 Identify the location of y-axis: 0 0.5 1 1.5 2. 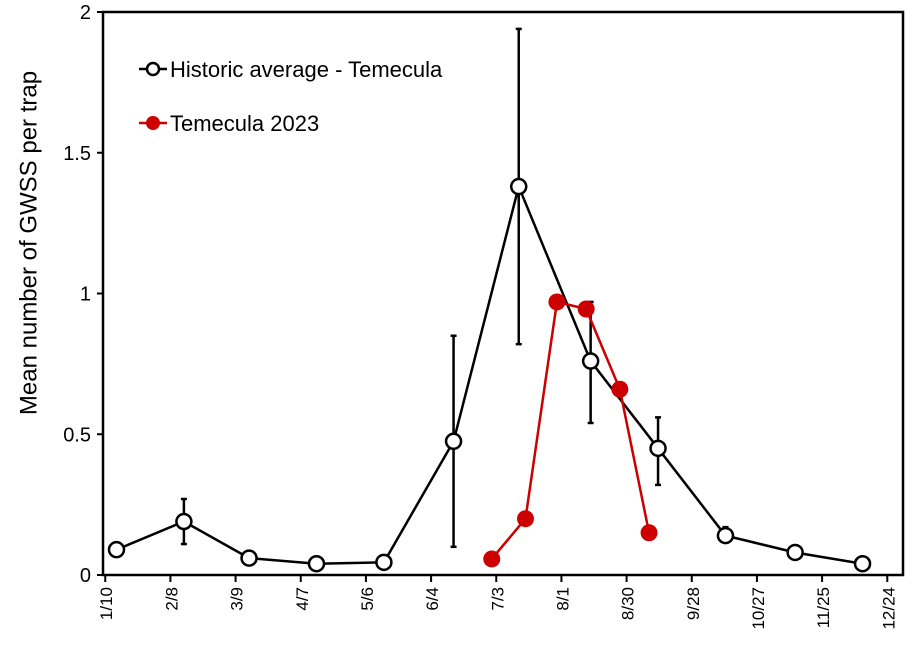
(83, 294).